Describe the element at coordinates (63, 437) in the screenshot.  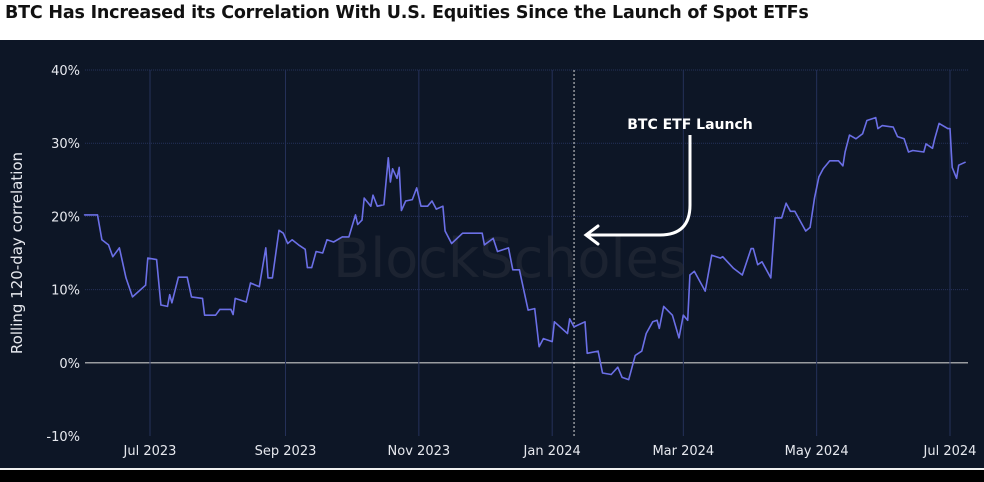
I see `y-tick-label: -10%` at that location.